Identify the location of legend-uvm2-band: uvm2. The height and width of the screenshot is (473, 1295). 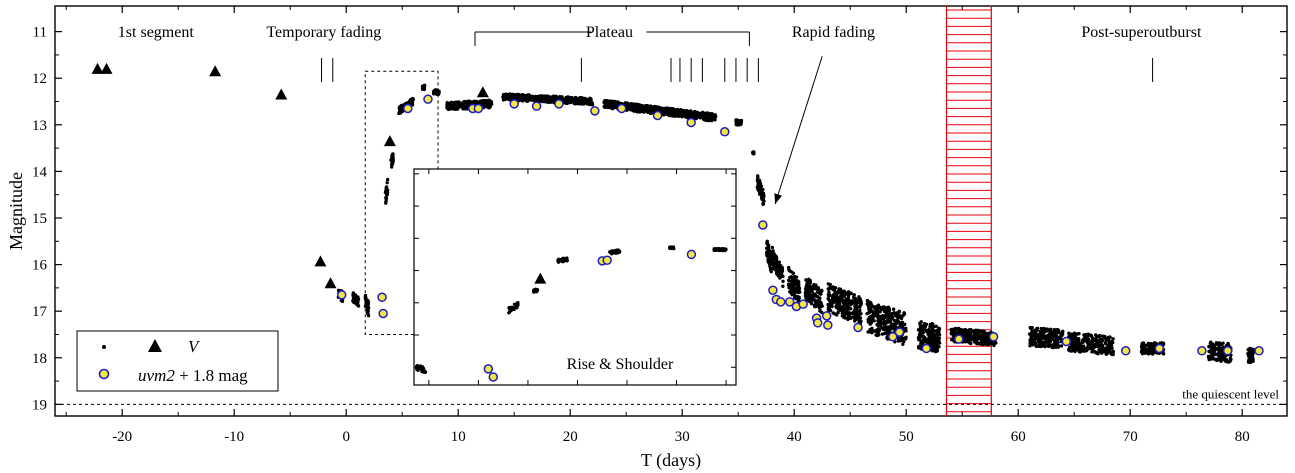
(156, 375).